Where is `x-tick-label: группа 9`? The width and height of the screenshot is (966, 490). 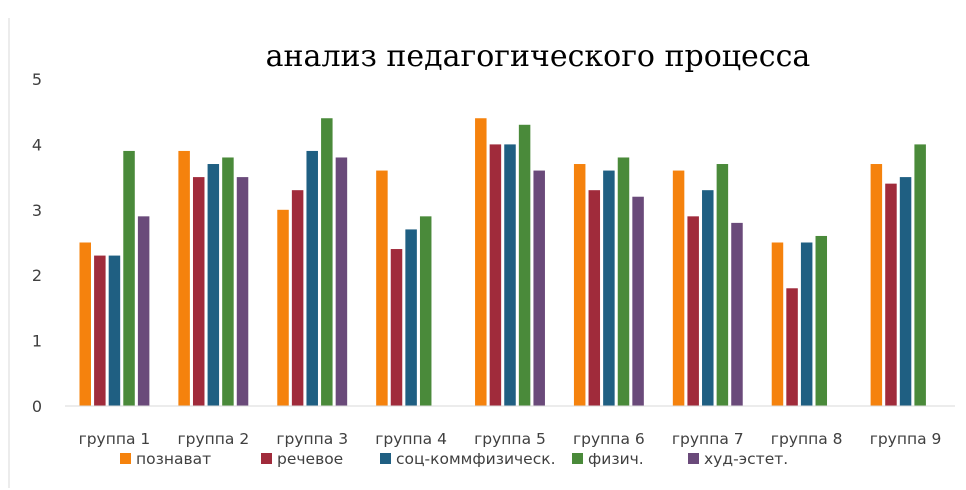 x-tick-label: группа 9 is located at coordinates (906, 439).